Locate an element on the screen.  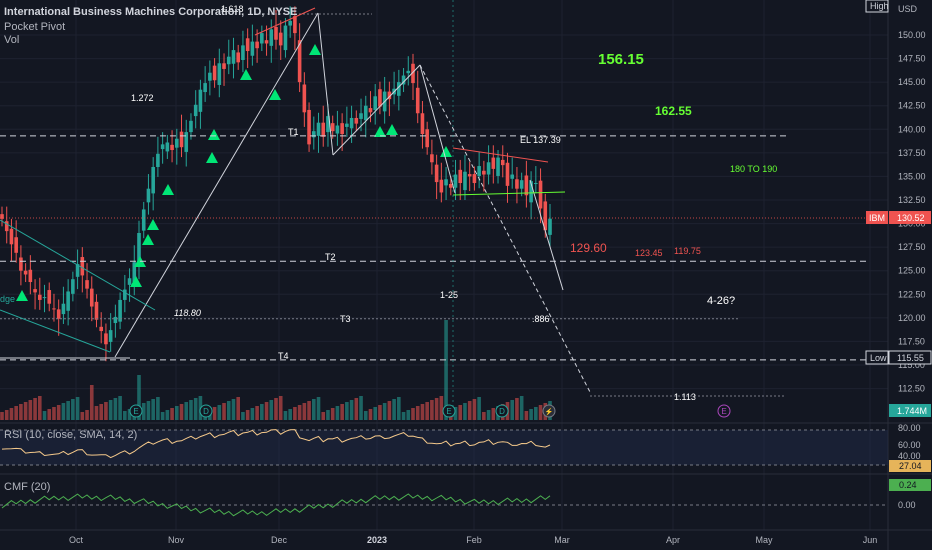
last-price-box is located at coordinates (910, 217).